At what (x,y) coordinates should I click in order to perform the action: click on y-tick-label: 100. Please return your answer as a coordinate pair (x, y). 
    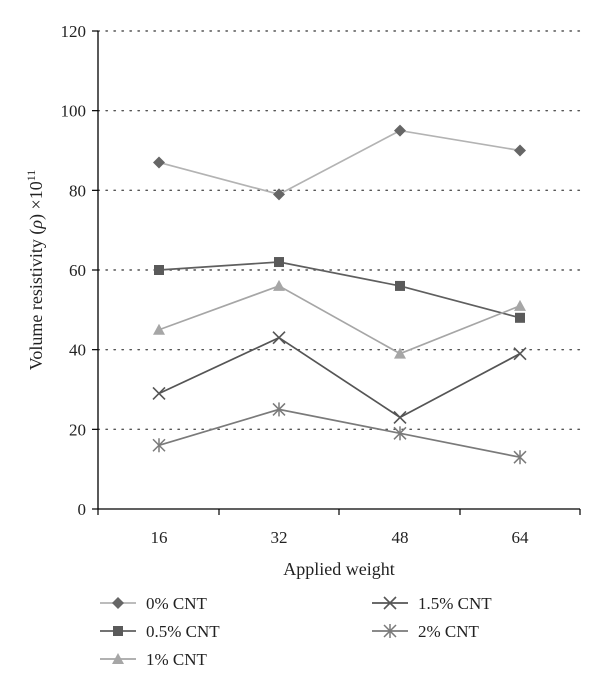
    Looking at the image, I should click on (74, 111).